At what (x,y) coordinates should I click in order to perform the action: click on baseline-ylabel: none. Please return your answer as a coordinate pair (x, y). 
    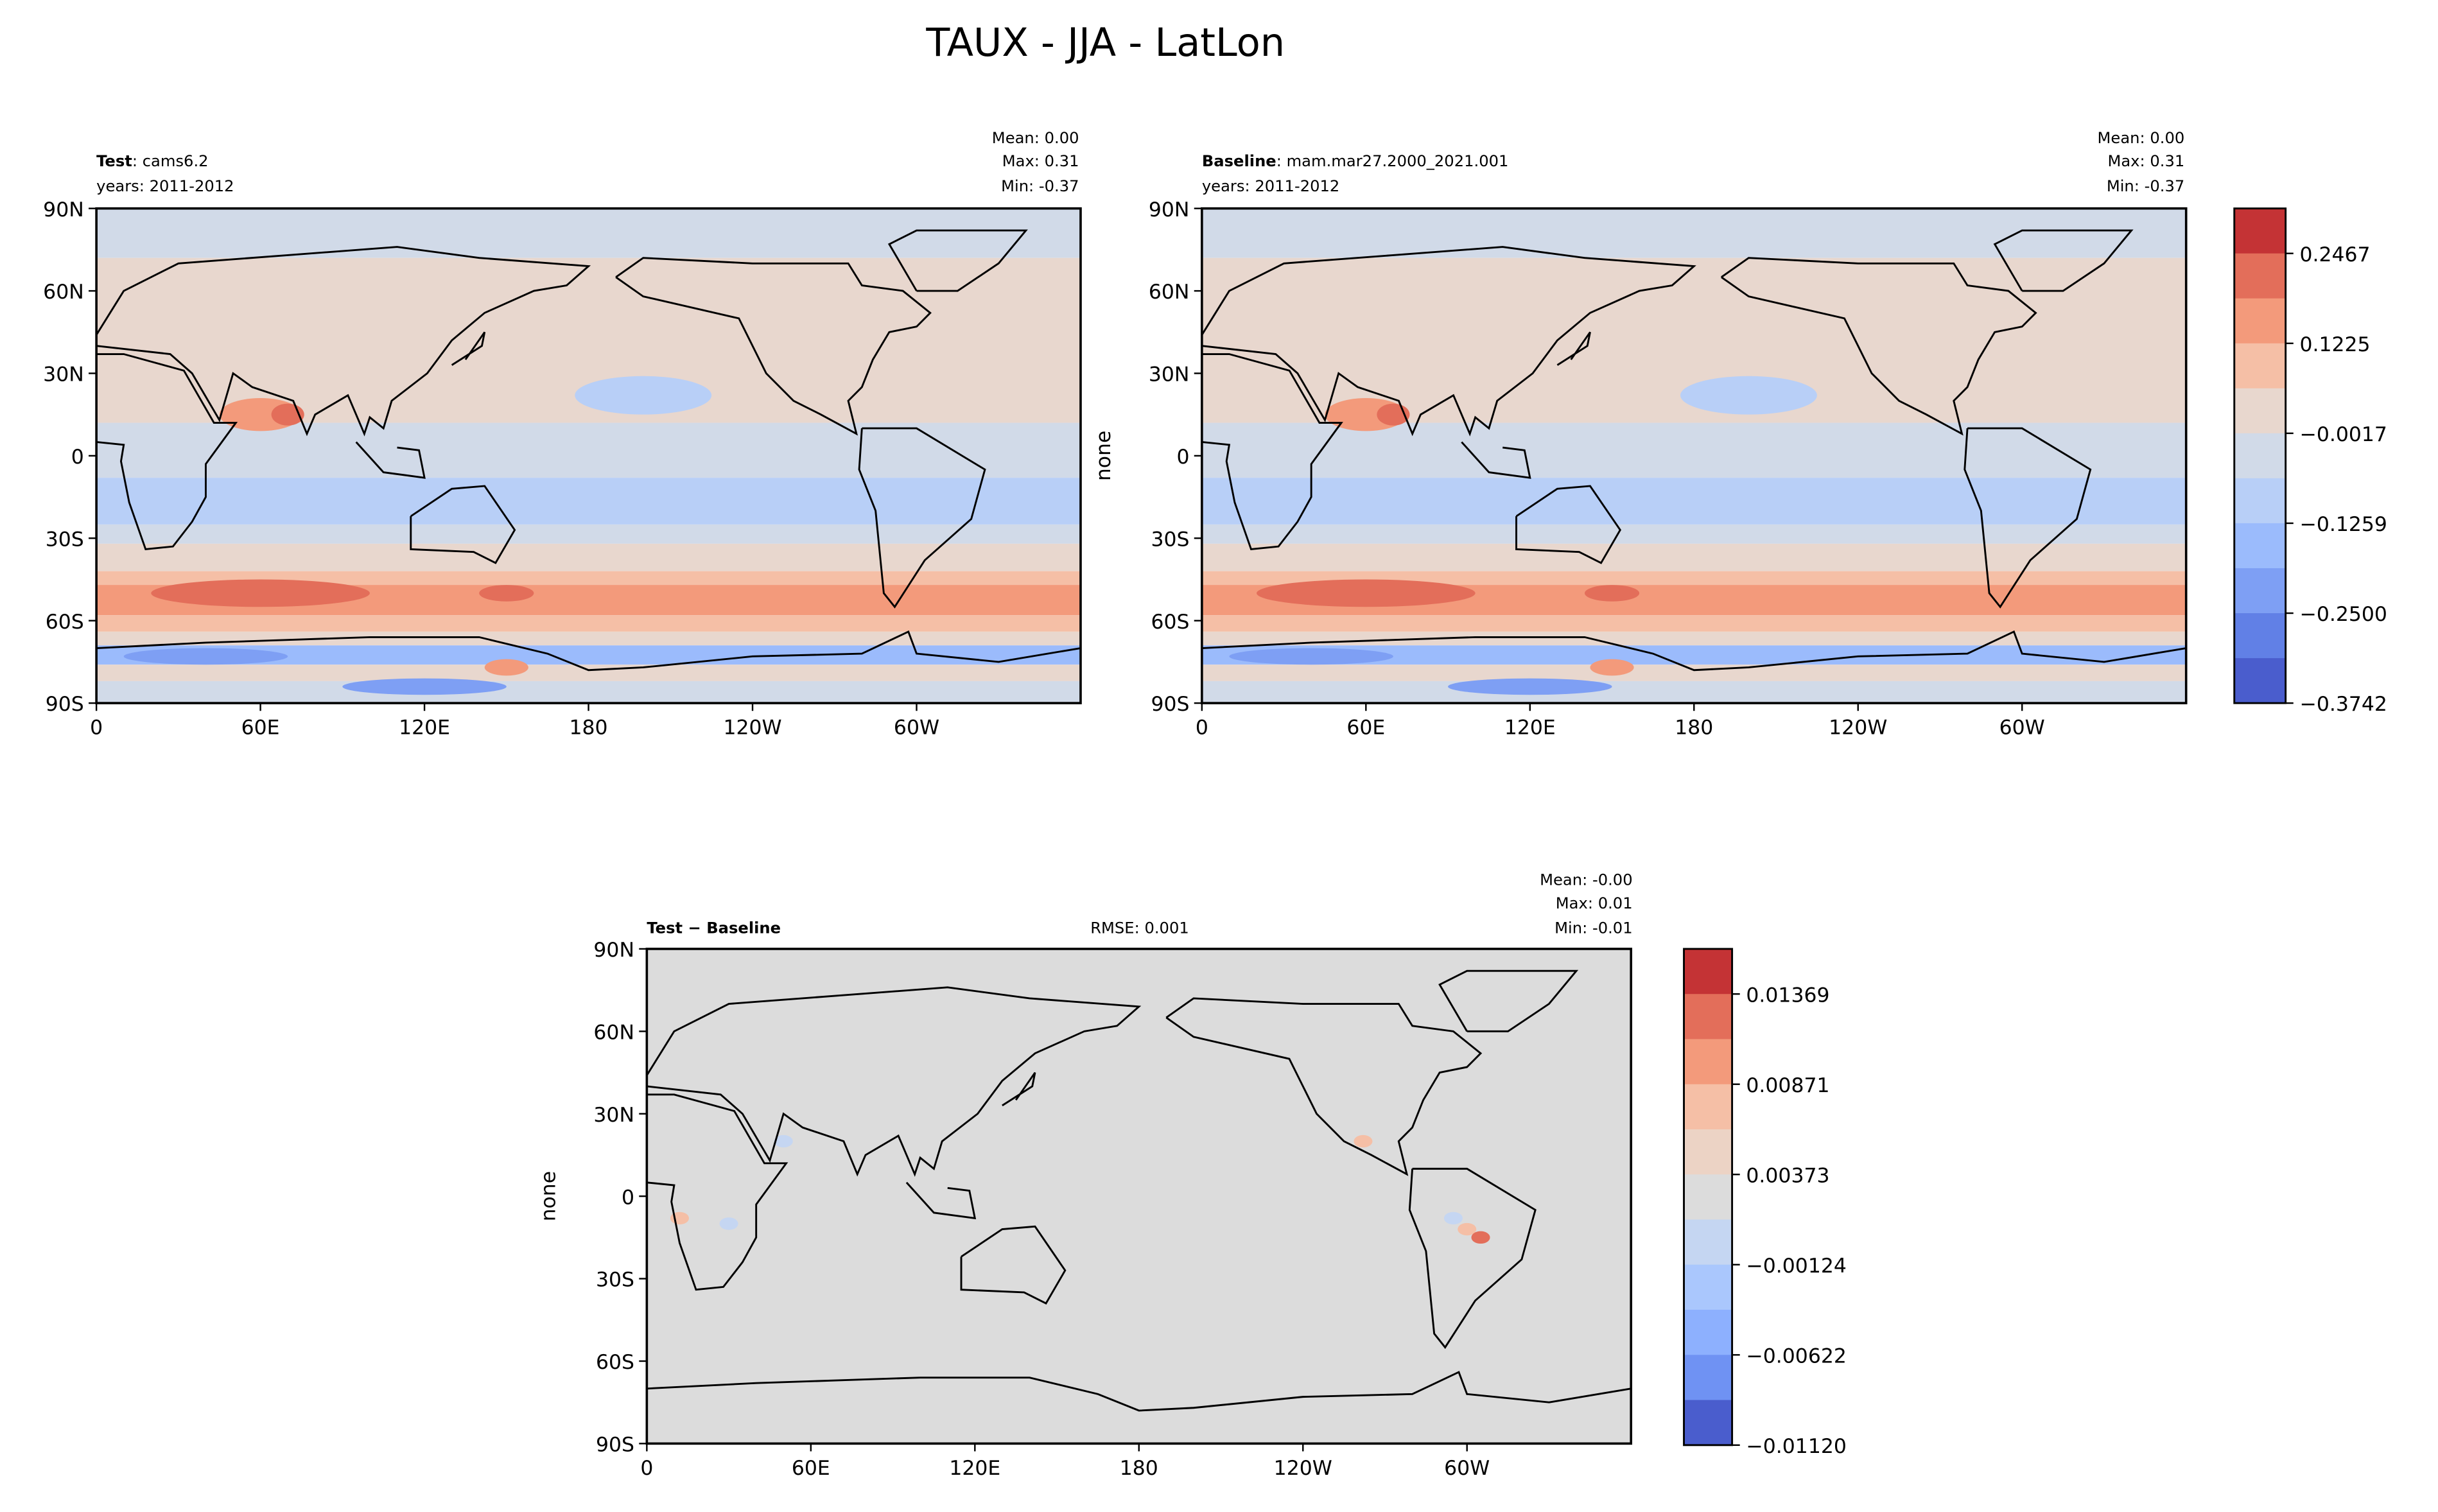
    Looking at the image, I should click on (1103, 456).